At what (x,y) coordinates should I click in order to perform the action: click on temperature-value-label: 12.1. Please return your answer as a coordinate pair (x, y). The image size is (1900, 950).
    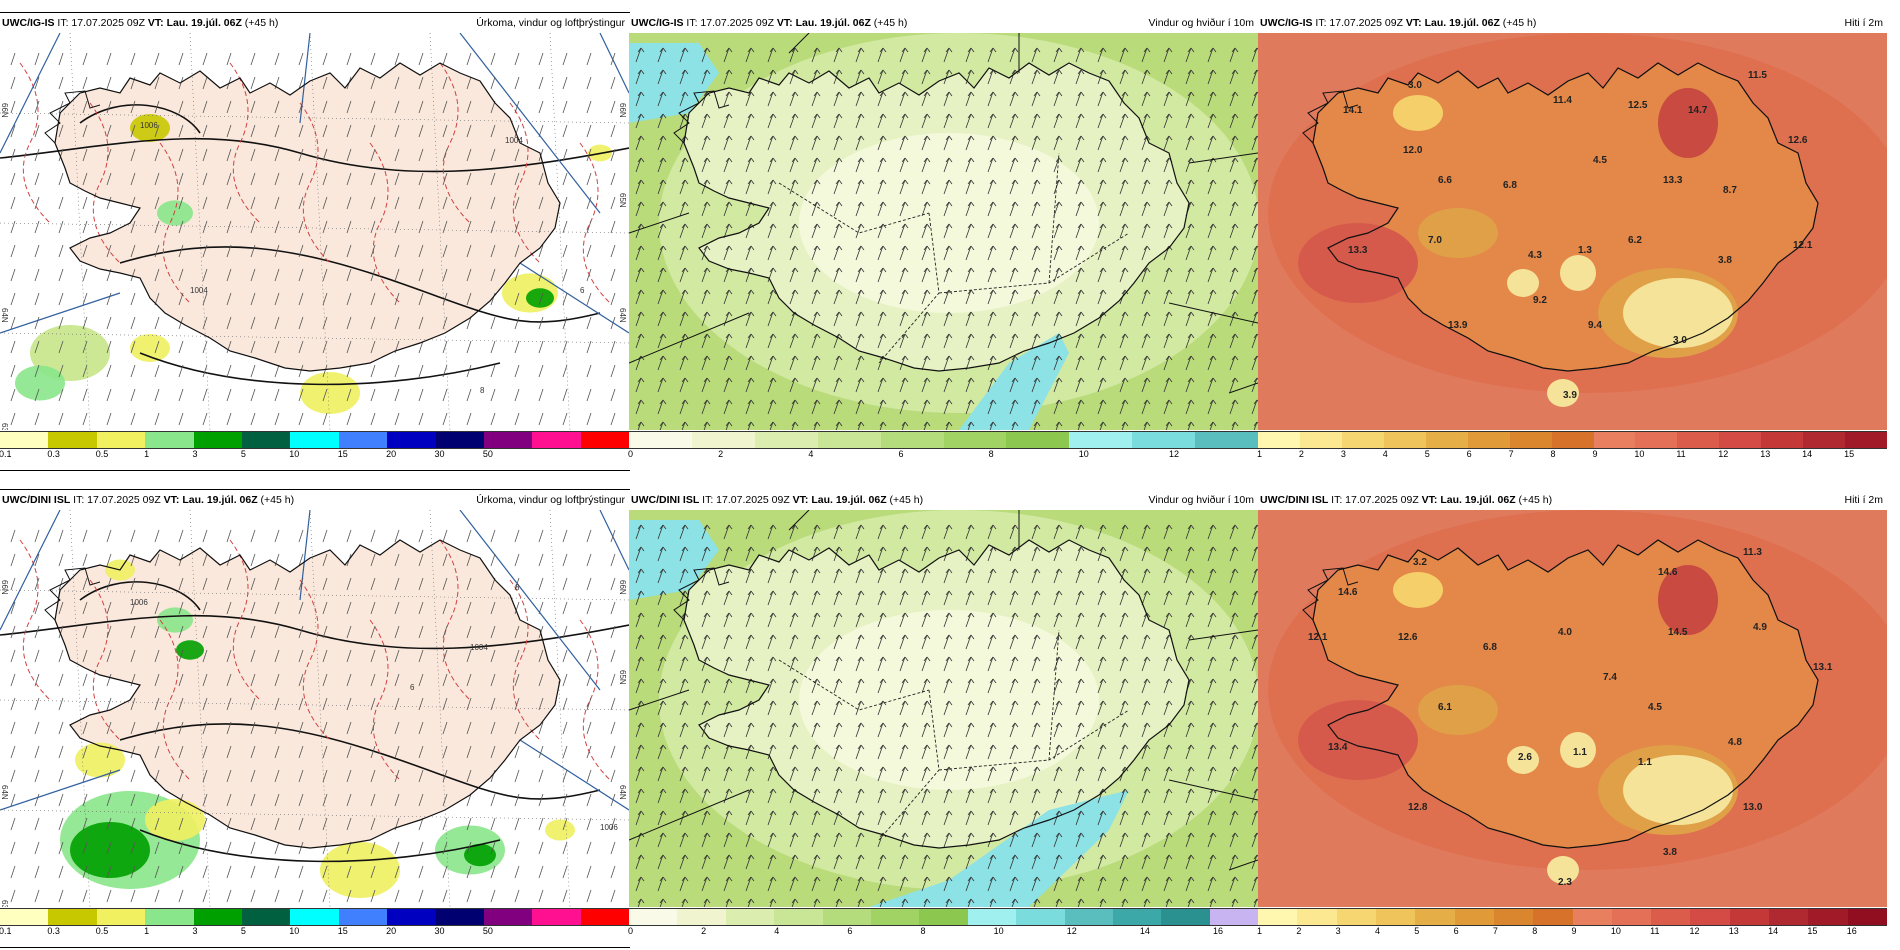
    Looking at the image, I should click on (1803, 245).